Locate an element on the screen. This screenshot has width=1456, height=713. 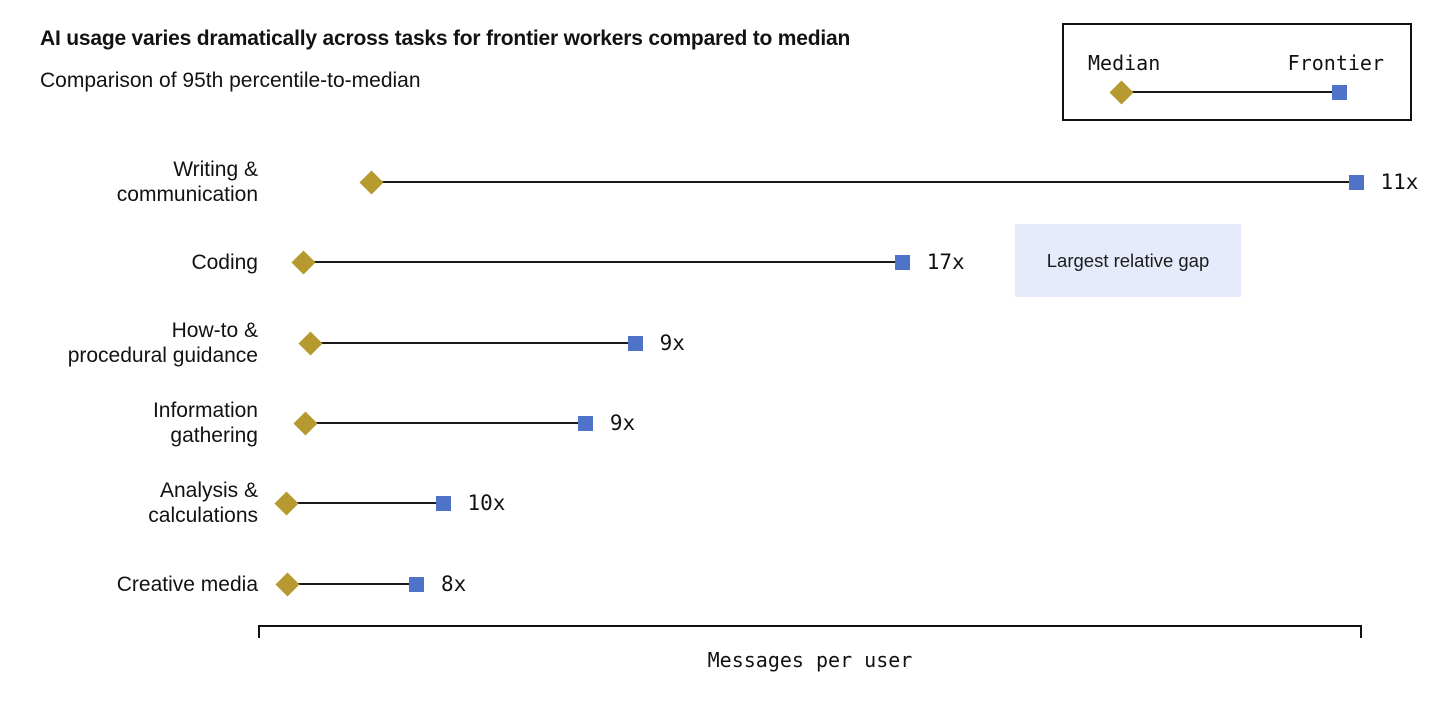
chart-subtitle: Comparison of 95th percentile-to-median is located at coordinates (230, 80).